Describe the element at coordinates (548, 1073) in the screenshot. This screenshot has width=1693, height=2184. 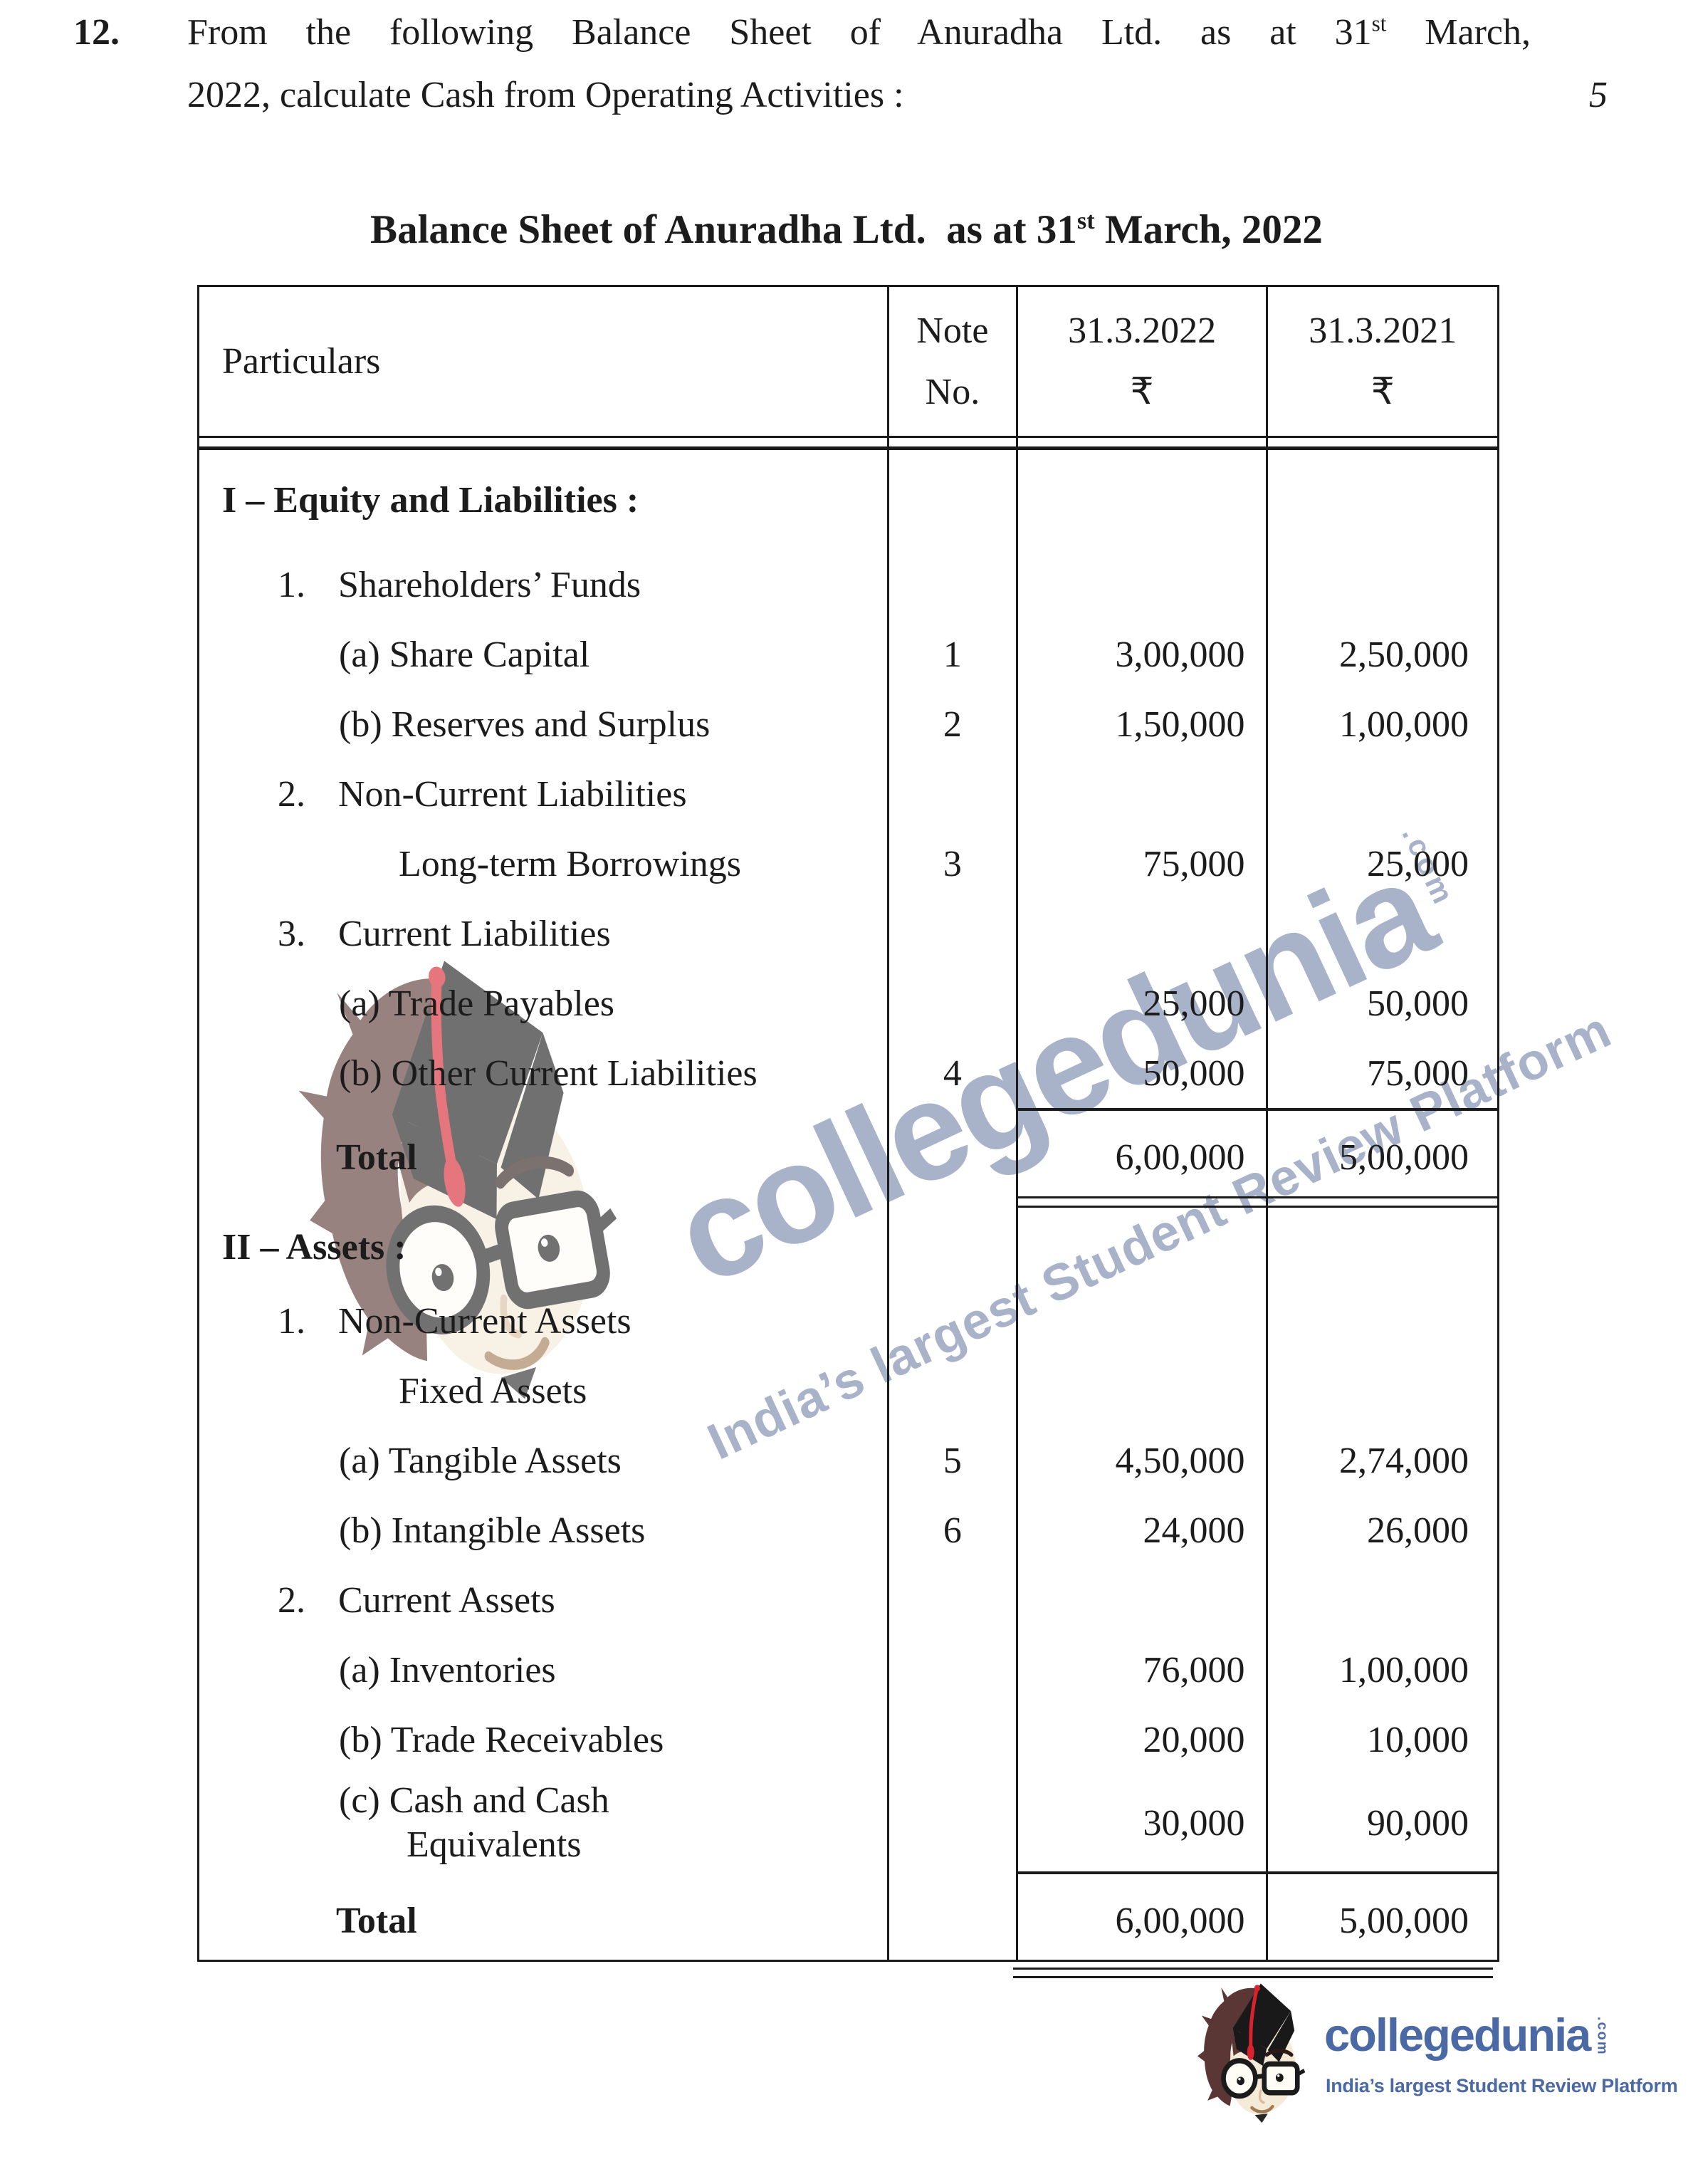
I see `cell-particulars: (b) Other Current Liabilities` at that location.